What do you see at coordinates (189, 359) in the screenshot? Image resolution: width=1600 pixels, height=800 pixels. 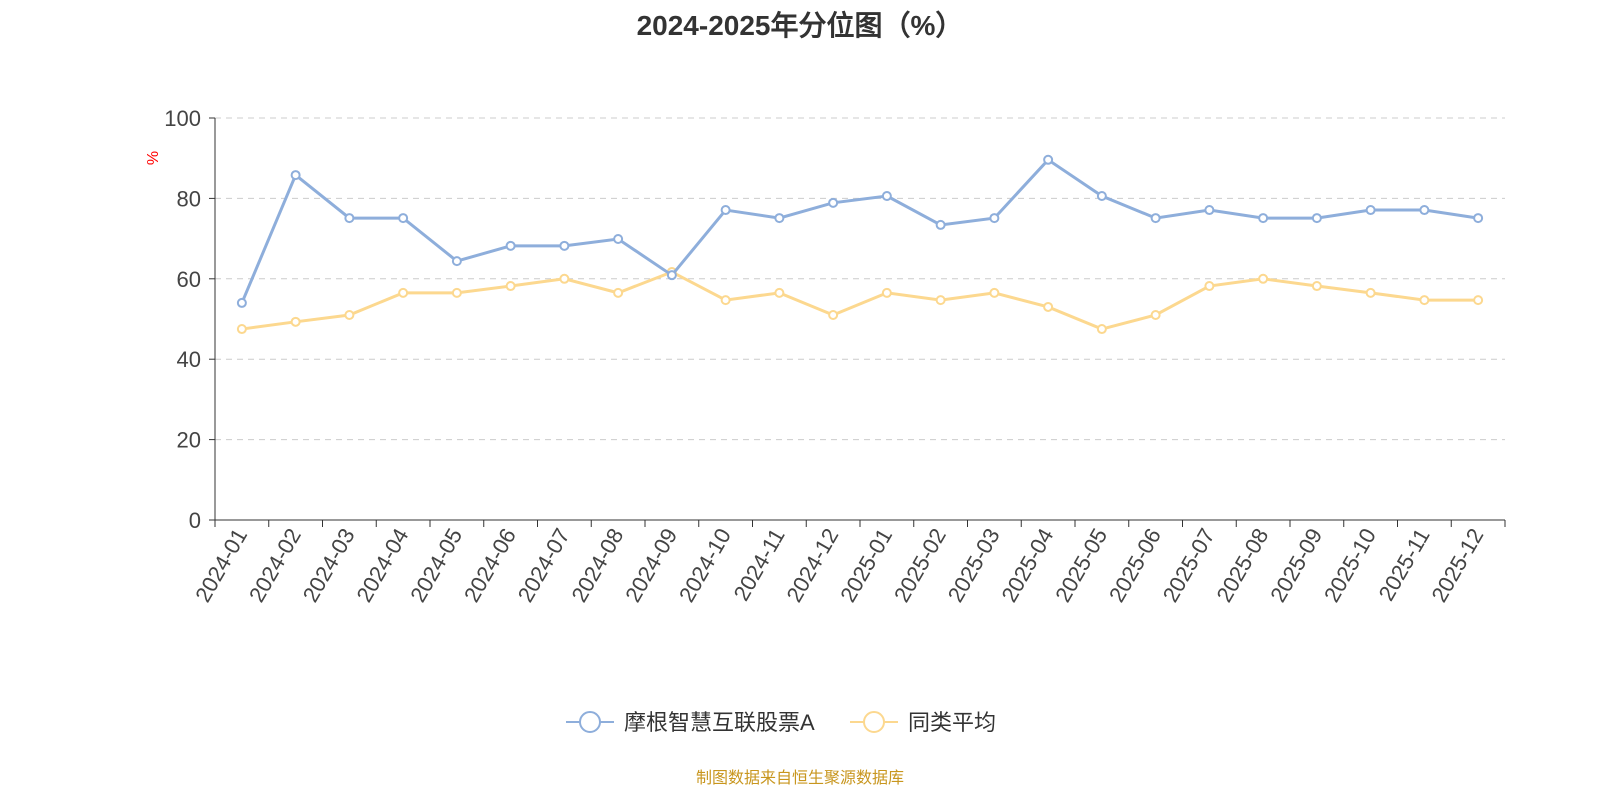 I see `y-tick-label: 40` at bounding box center [189, 359].